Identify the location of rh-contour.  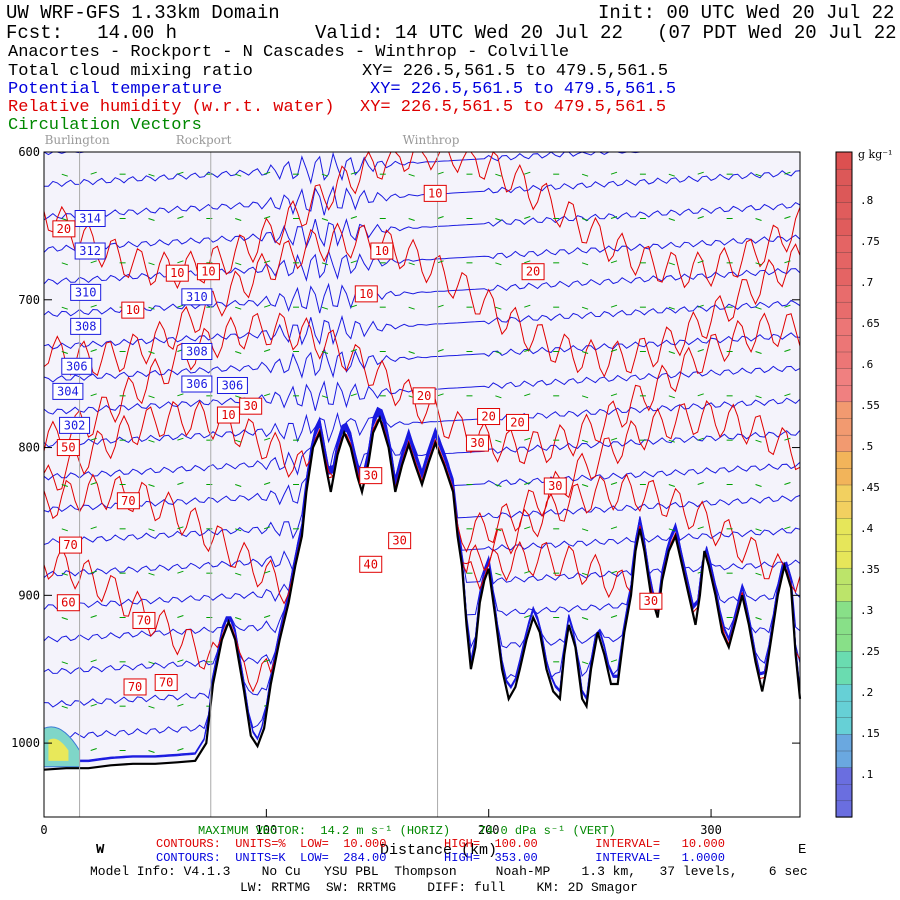
(422, 300).